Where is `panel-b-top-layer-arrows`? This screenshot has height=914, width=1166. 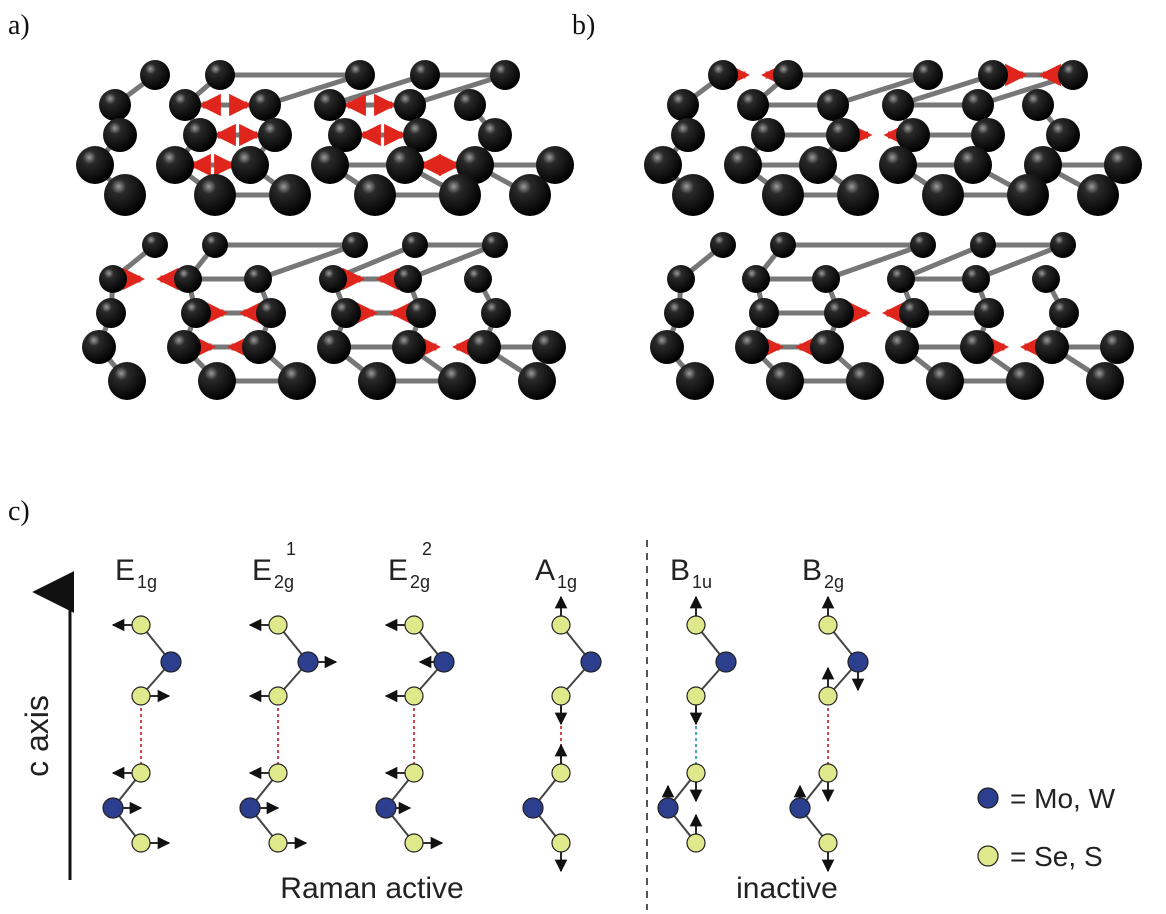 panel-b-top-layer-arrows is located at coordinates (894, 105).